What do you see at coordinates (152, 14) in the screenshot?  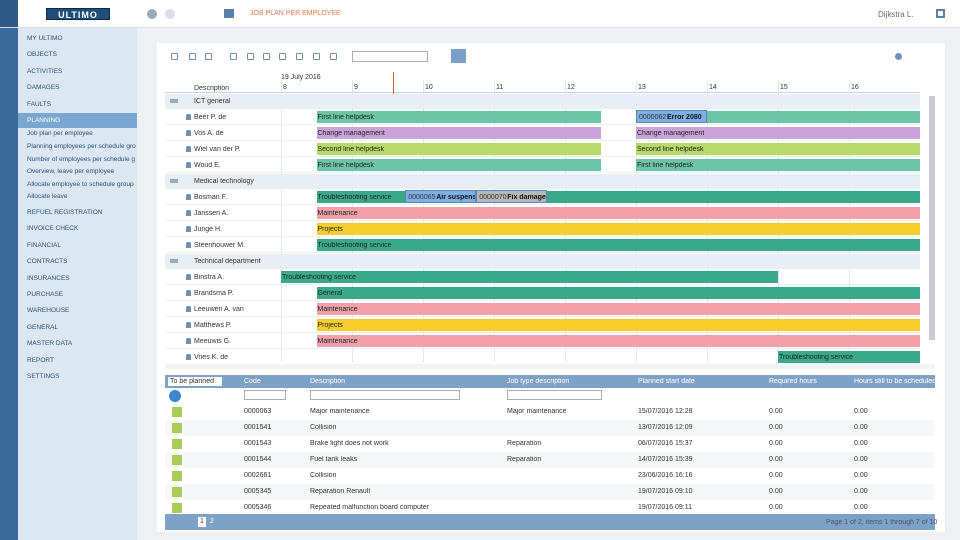 I see `nav-back` at bounding box center [152, 14].